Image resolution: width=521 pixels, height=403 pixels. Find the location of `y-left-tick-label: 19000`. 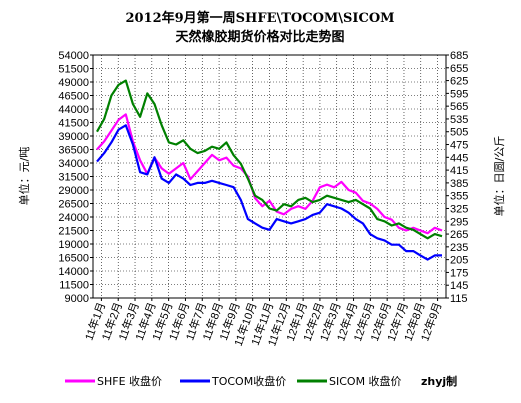

y-left-tick-label: 19000 is located at coordinates (73, 245).